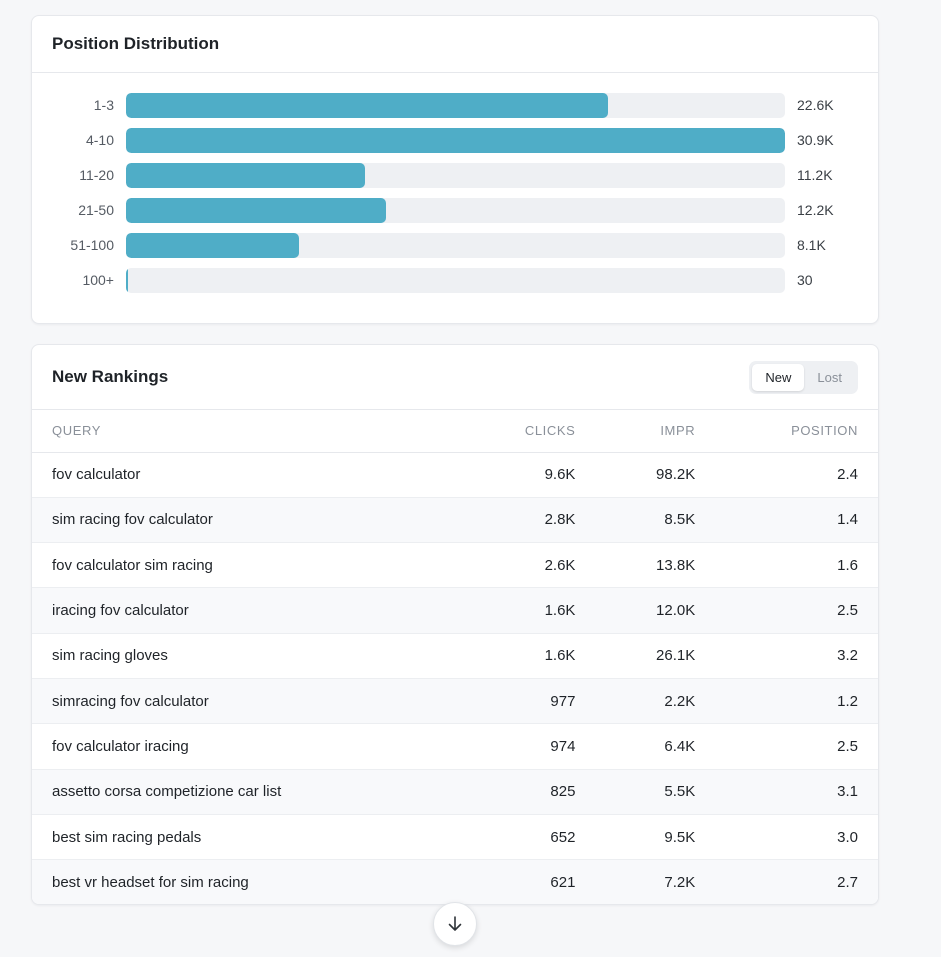 This screenshot has width=941, height=957. I want to click on cell-position: 1.2, so click(796, 701).